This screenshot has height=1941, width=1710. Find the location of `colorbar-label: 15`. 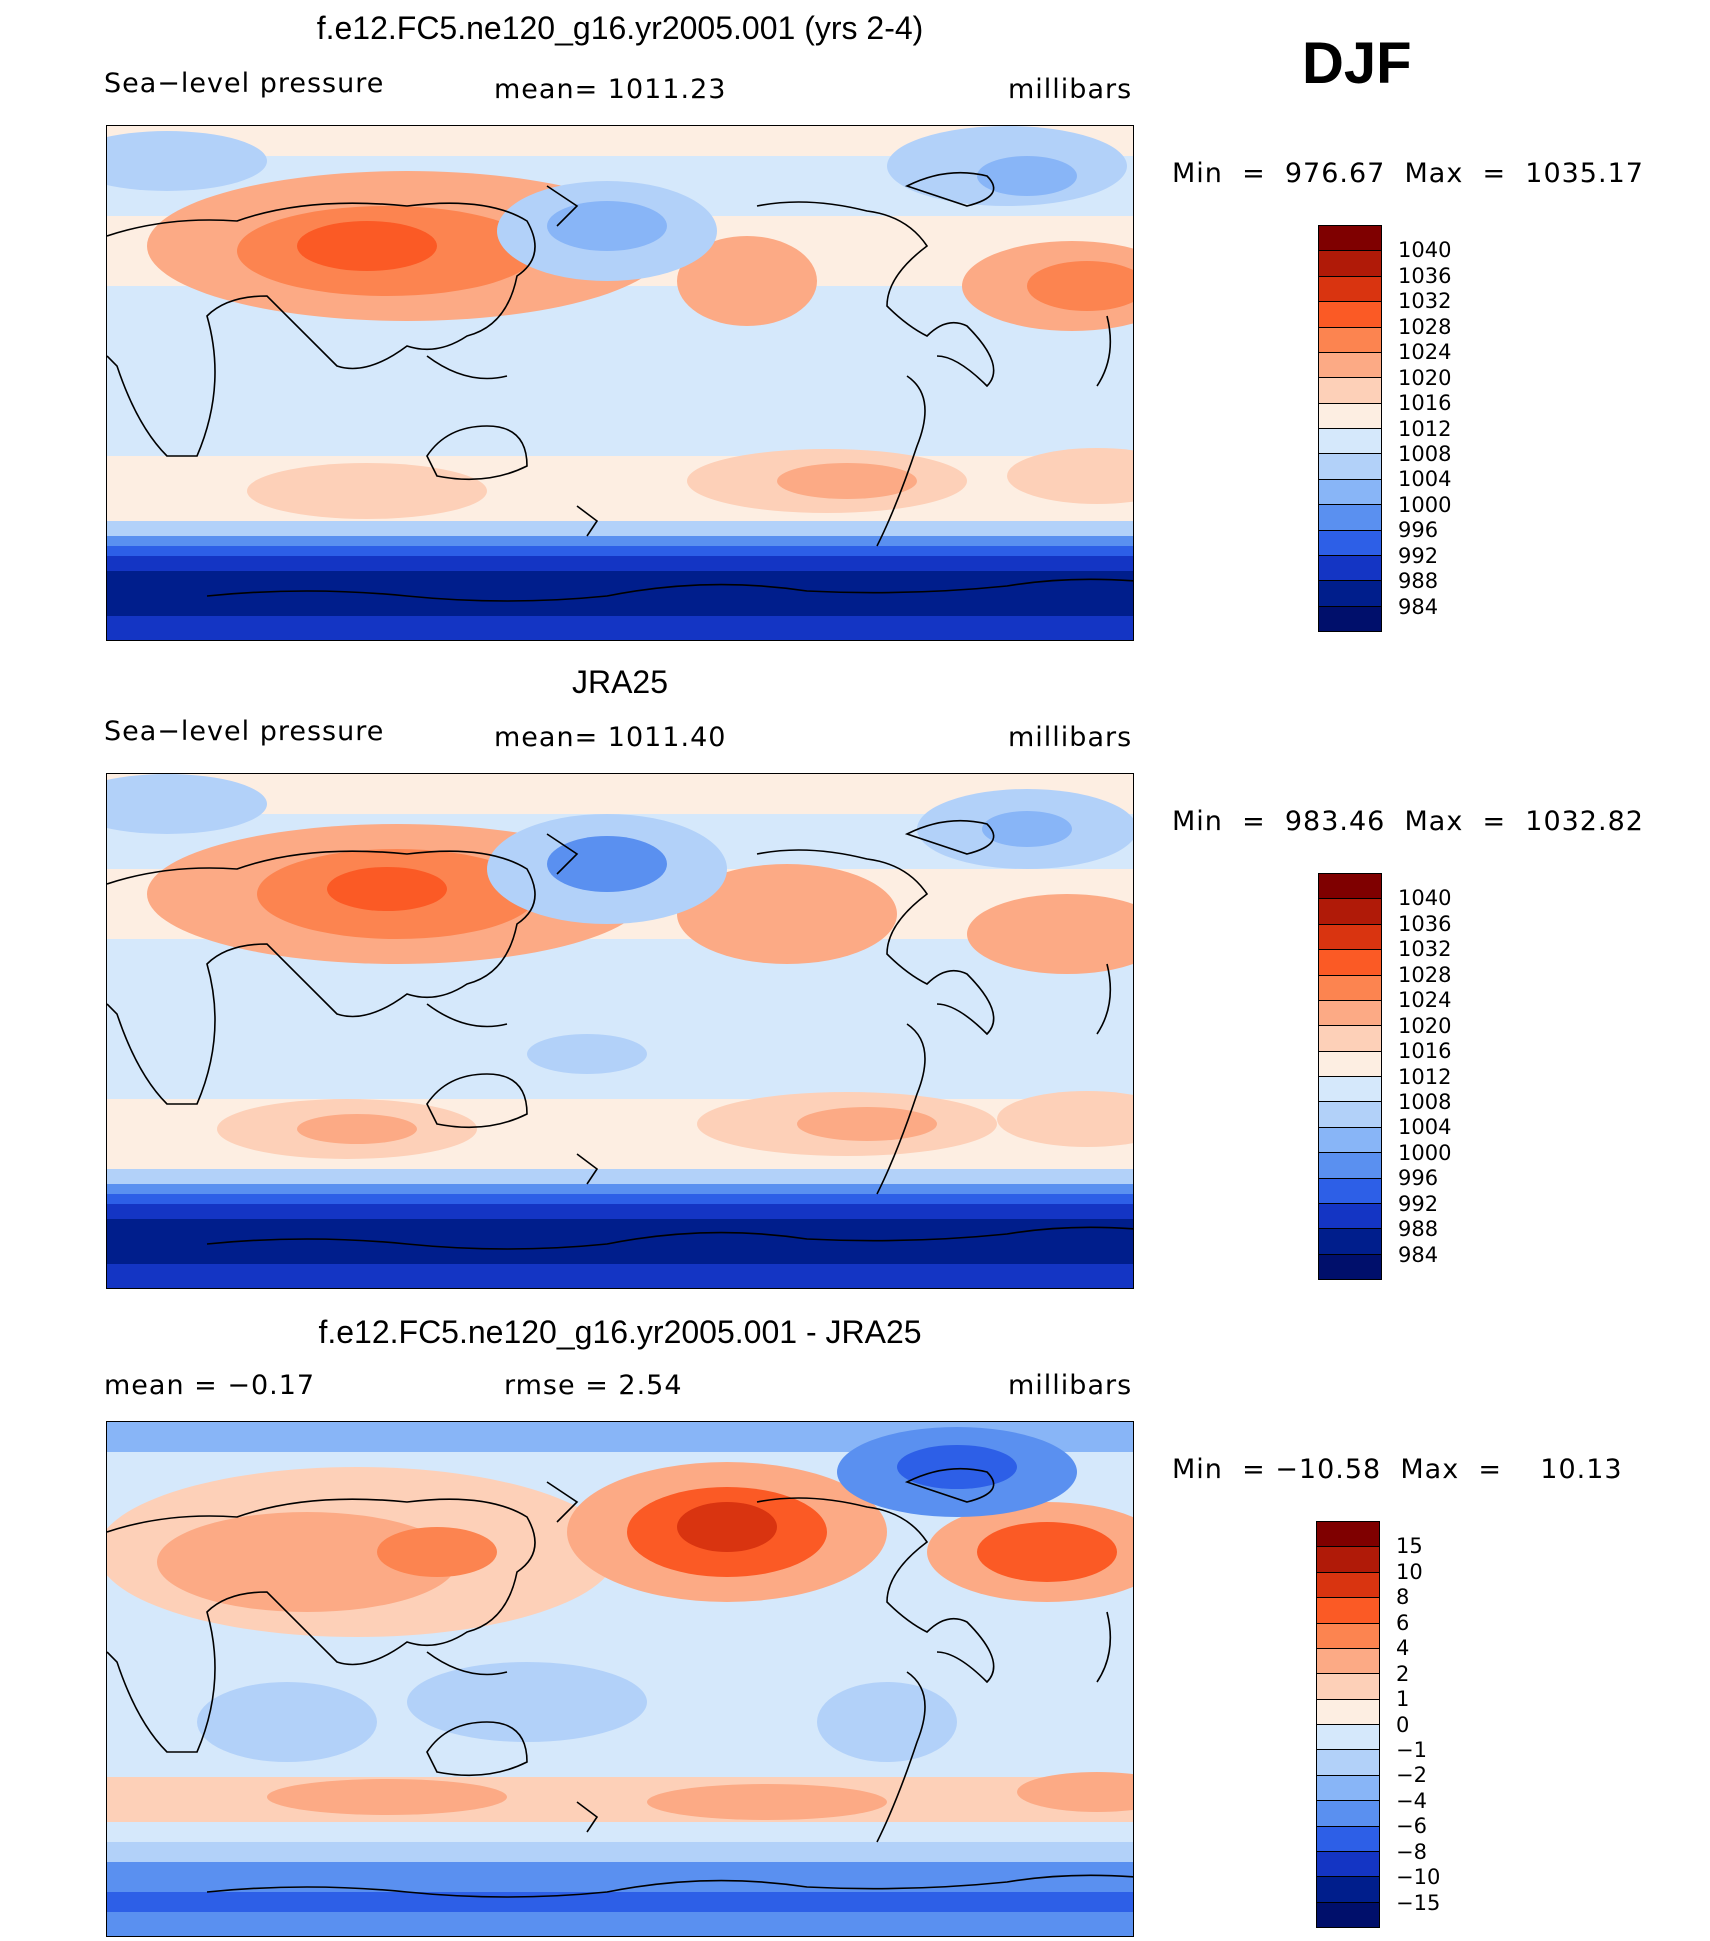

colorbar-label: 15 is located at coordinates (1409, 1546).